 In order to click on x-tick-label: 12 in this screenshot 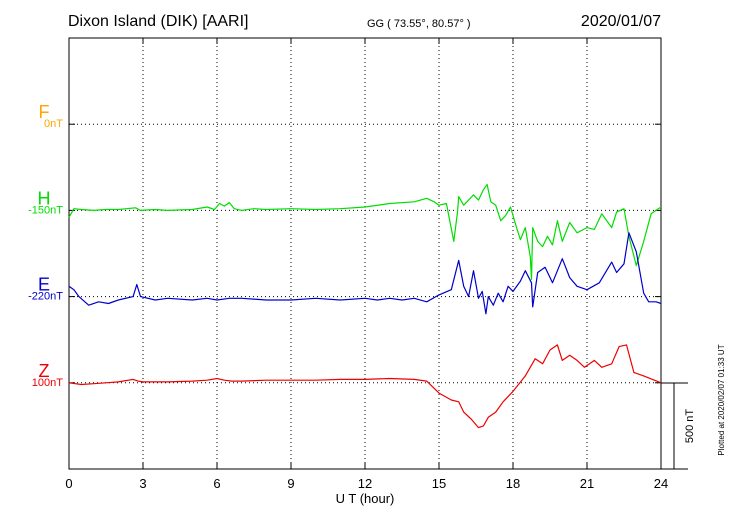, I will do `click(365, 483)`.